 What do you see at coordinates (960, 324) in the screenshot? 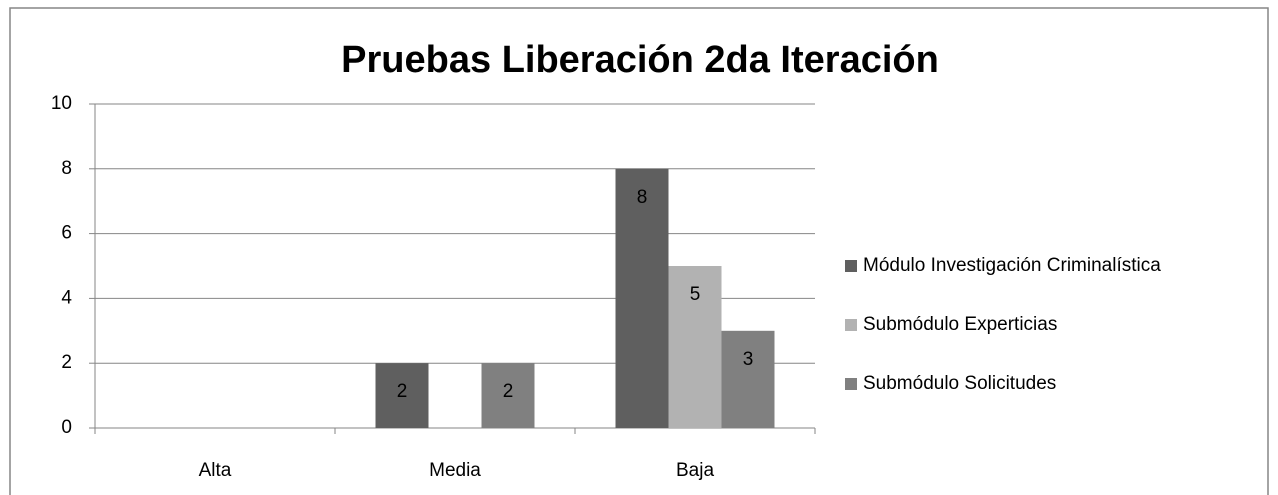
I see `legend-label: Submódulo Experticias` at bounding box center [960, 324].